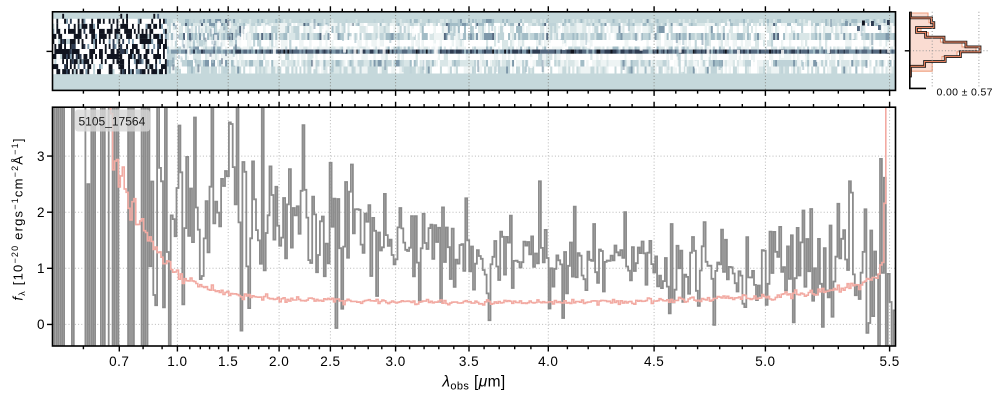 The height and width of the screenshot is (405, 1000). Describe the element at coordinates (18, 218) in the screenshot. I see `svg-text: fλ [10−20 ergs−1cm−2Å−1]` at that location.